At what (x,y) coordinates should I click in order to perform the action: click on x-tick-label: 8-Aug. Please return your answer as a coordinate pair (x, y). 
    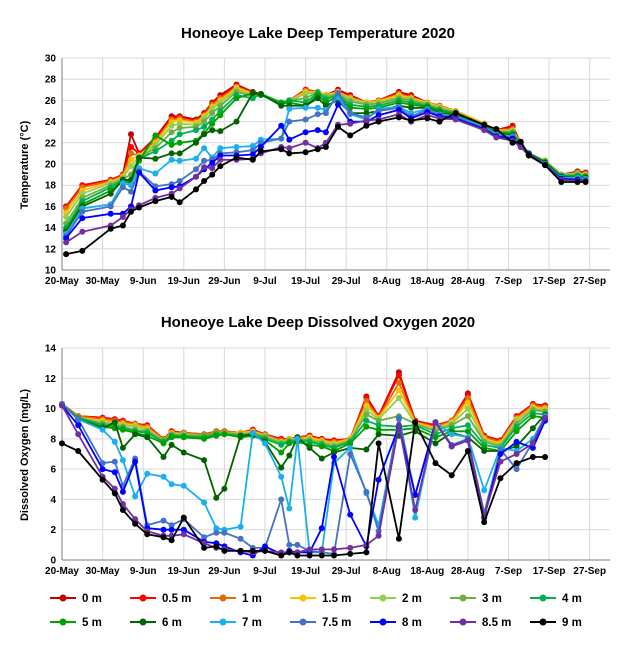
    Looking at the image, I should click on (387, 571).